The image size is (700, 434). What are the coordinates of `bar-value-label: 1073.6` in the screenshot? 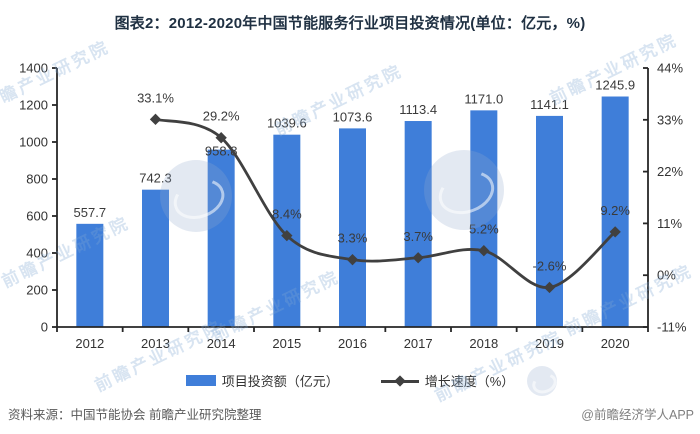 It's located at (353, 116).